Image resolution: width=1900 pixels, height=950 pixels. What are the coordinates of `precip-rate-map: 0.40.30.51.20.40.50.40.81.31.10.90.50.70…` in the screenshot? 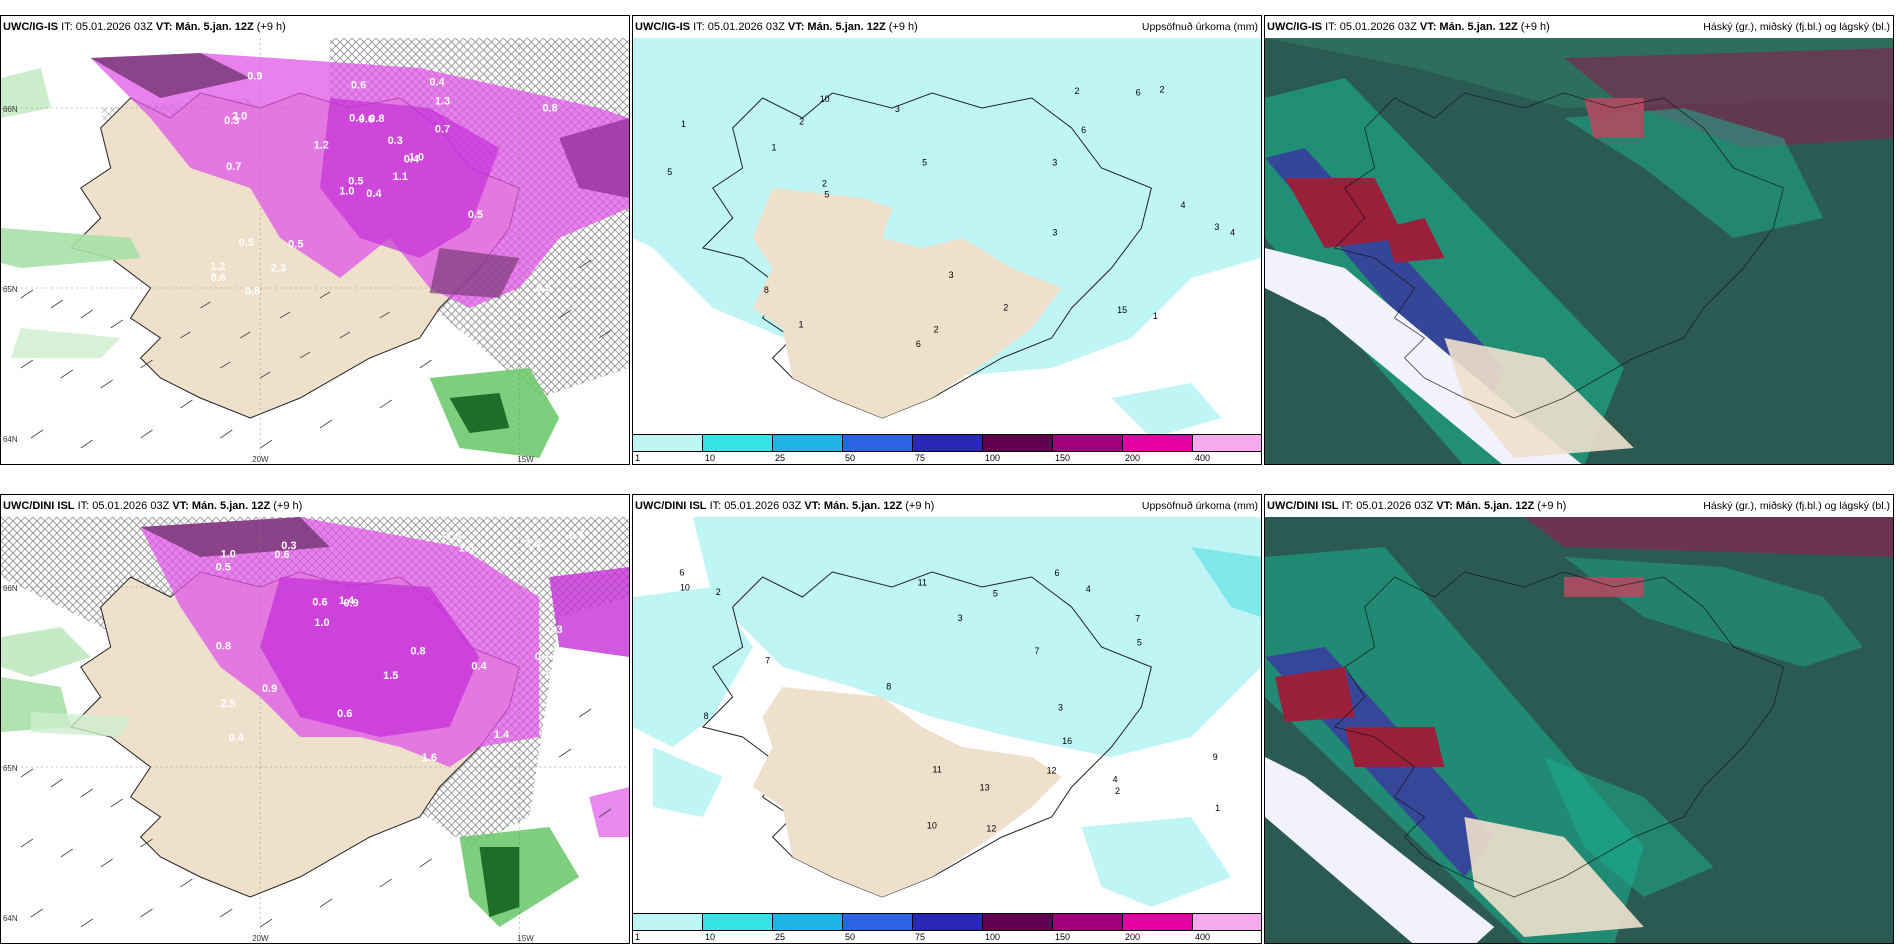 It's located at (315, 251).